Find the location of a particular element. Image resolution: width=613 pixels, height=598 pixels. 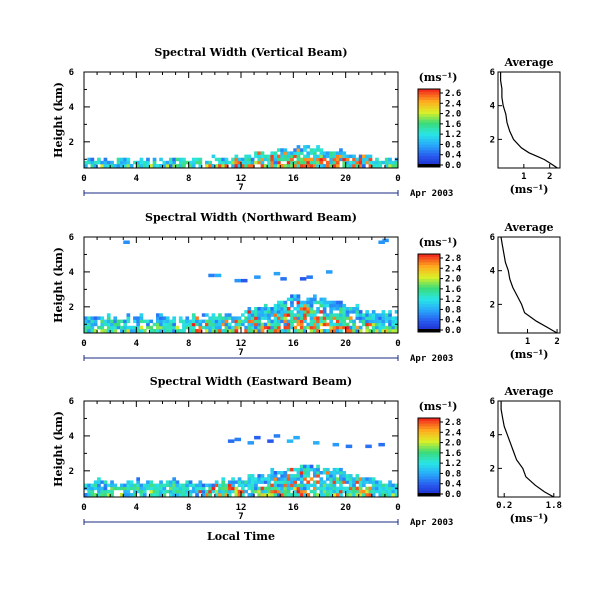

y-axis-label: Height (km) is located at coordinates (58, 285).